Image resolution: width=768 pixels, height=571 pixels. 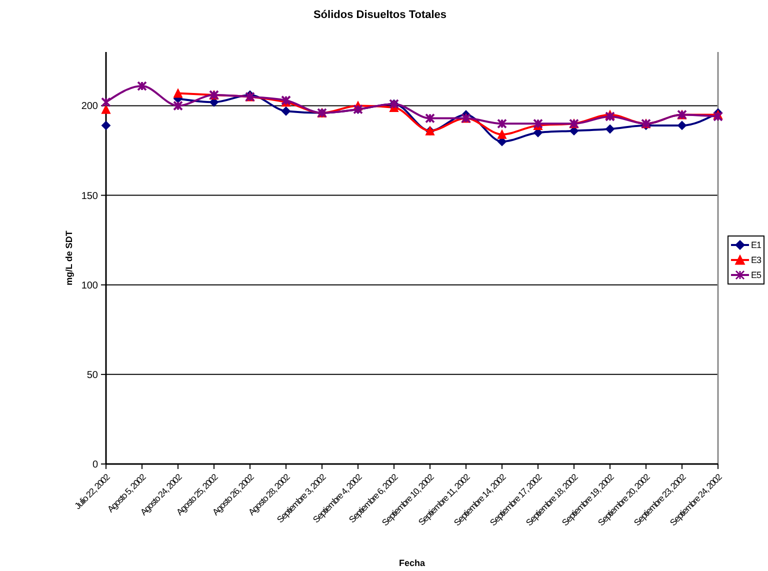 What do you see at coordinates (756, 275) in the screenshot?
I see `legend-label: E5` at bounding box center [756, 275].